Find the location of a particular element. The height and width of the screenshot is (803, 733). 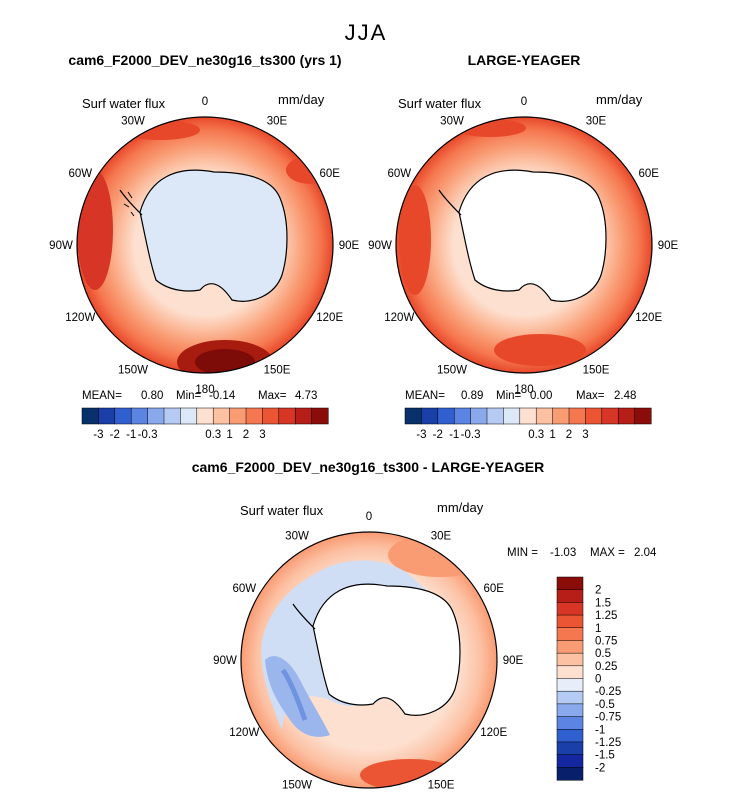

max-label: MAX = is located at coordinates (607, 553).